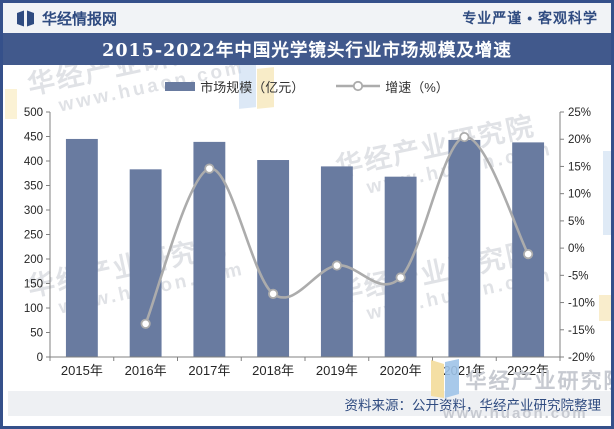 This screenshot has width=614, height=429. I want to click on legend-label-market-size: 市场规模（亿元）, so click(252, 87).